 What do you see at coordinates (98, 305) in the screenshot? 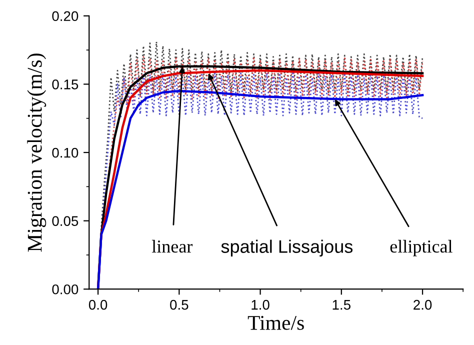
I see `x-tick-label: 0.0` at bounding box center [98, 305].